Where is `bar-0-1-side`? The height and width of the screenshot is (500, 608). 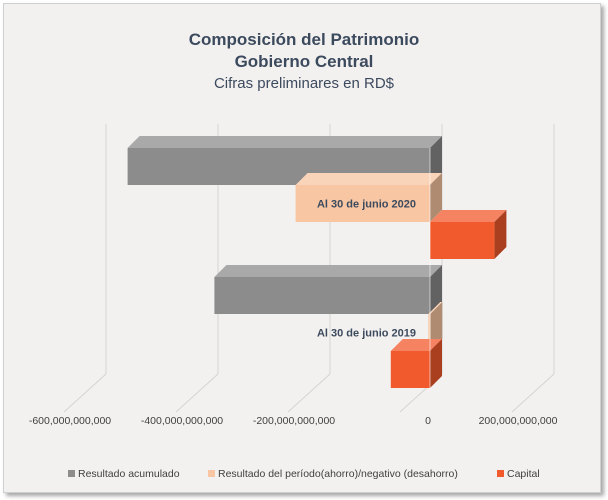 bar-0-1-side is located at coordinates (436, 197).